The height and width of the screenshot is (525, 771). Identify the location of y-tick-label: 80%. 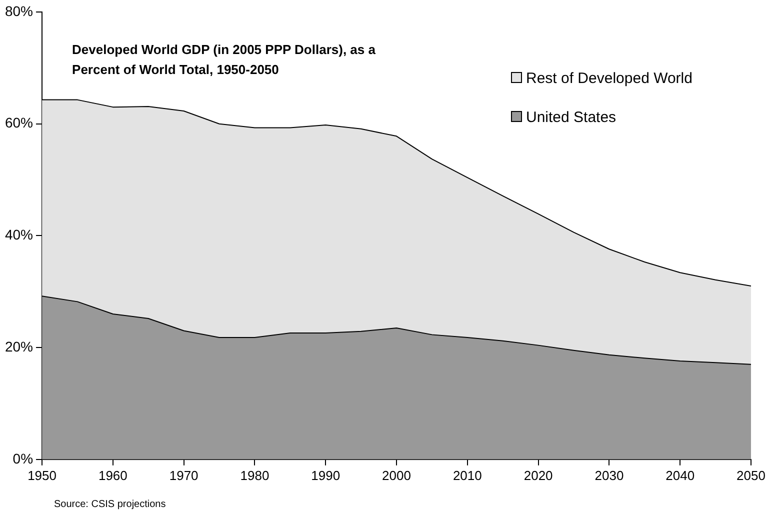
(19, 10).